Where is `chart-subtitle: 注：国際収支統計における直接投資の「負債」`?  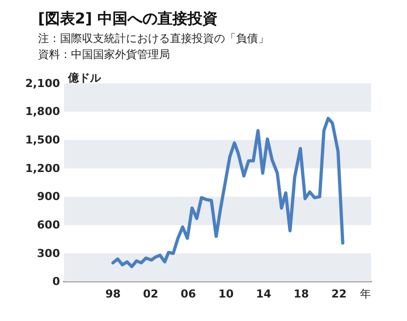 chart-subtitle: 注：国際収支統計における直接投資の「負債」 is located at coordinates (153, 38).